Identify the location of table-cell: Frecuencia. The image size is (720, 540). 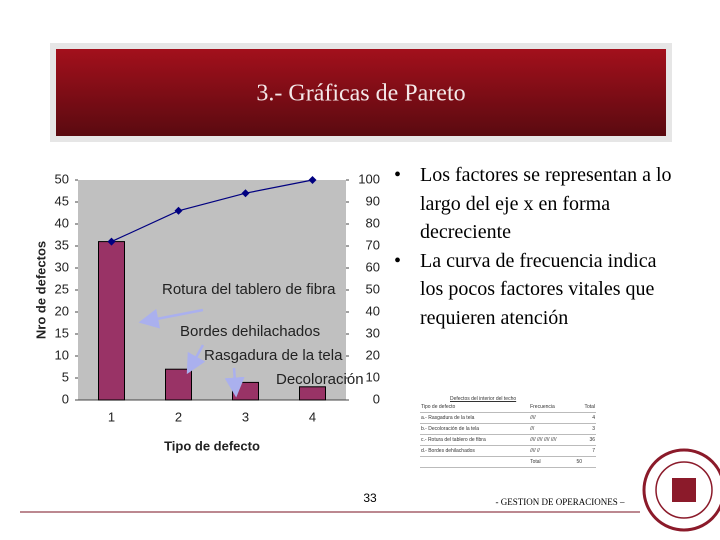
(552, 407).